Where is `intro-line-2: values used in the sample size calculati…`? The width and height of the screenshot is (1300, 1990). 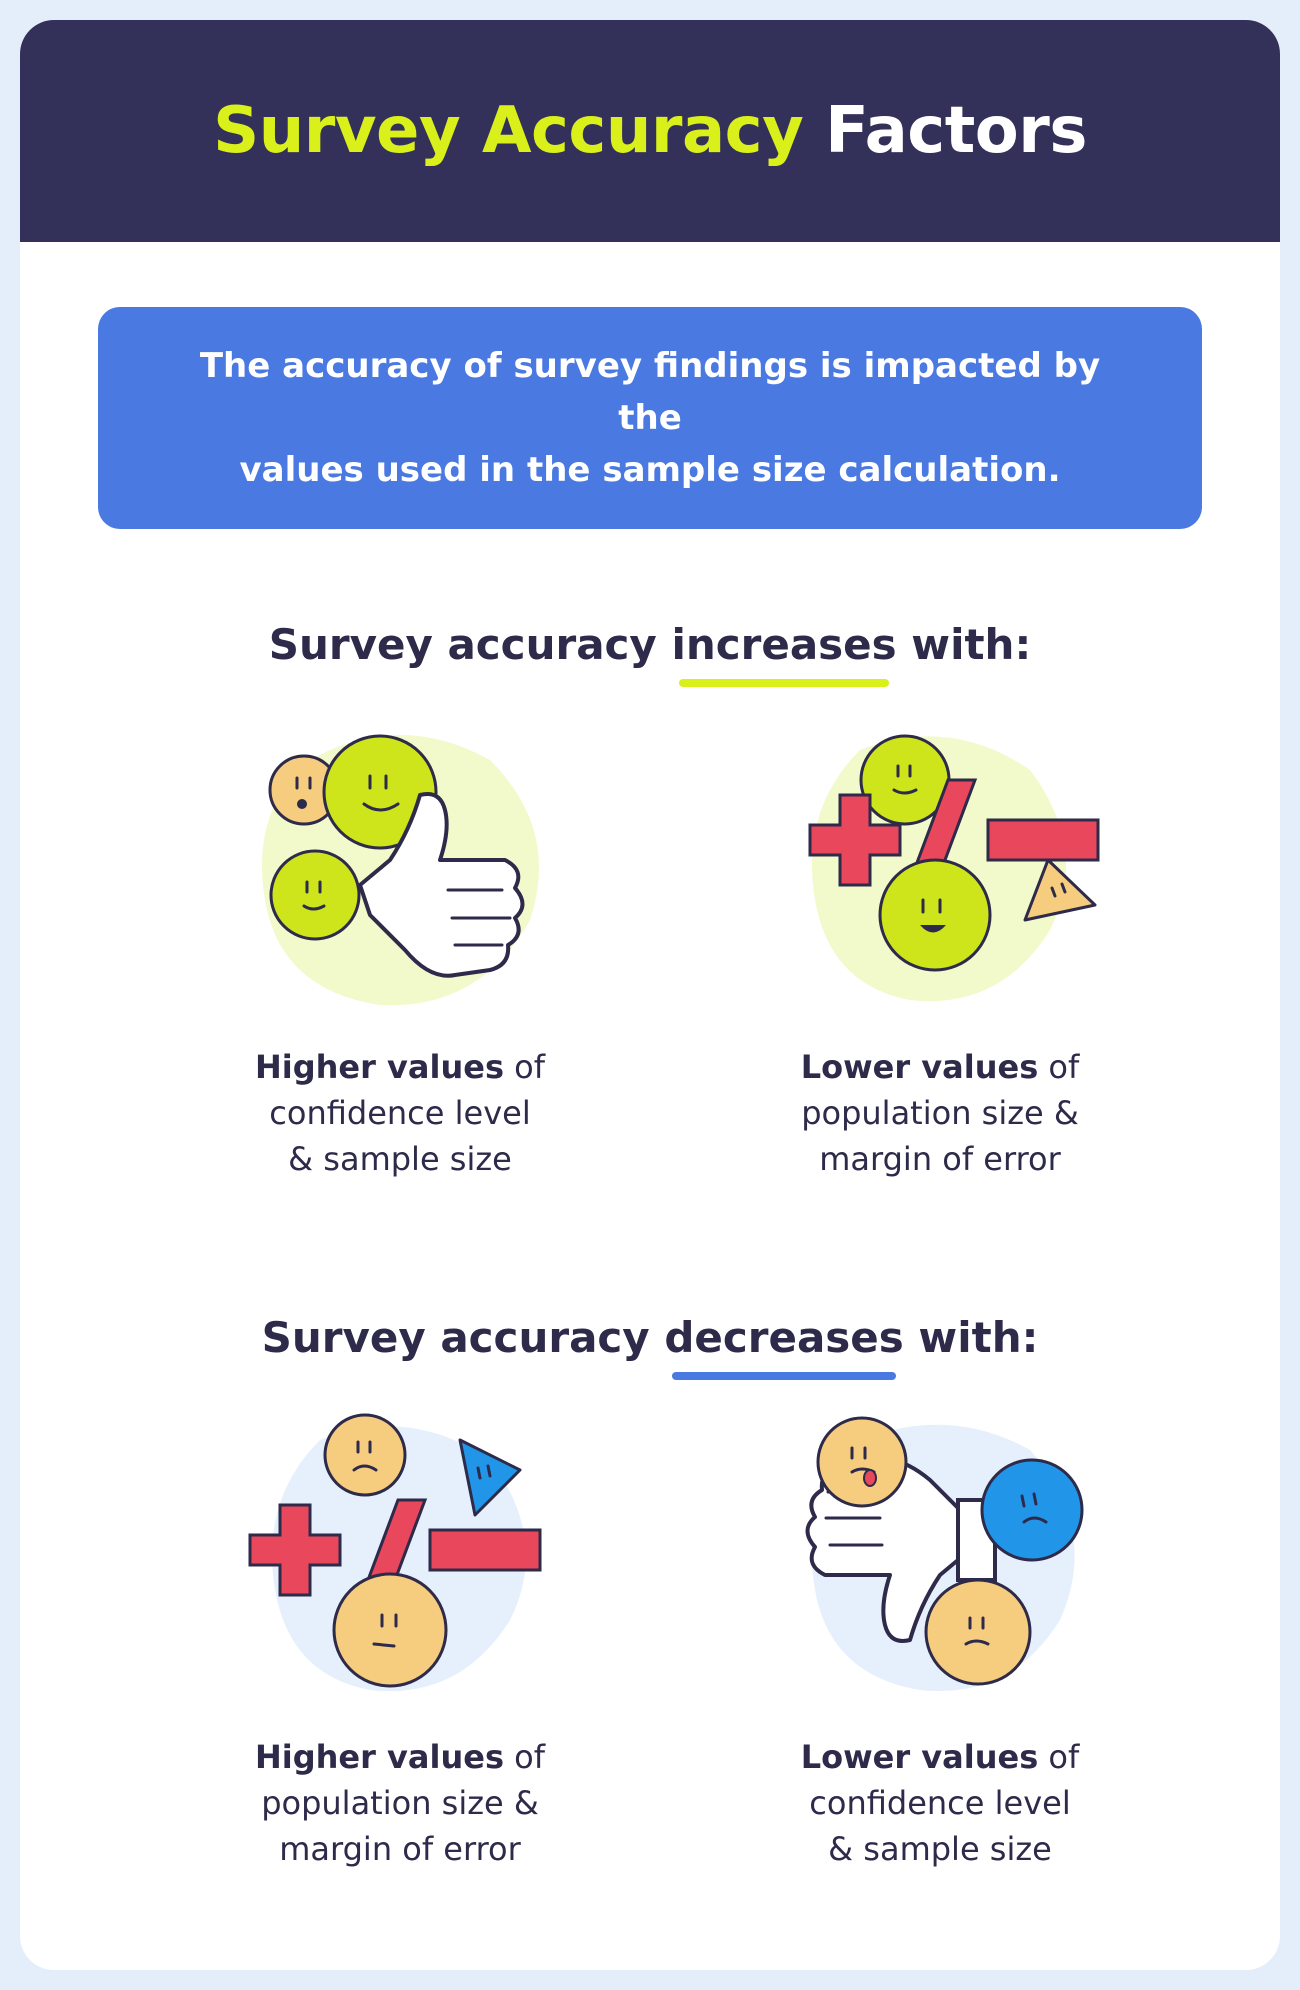 intro-line-2: values used in the sample size calculati… is located at coordinates (650, 470).